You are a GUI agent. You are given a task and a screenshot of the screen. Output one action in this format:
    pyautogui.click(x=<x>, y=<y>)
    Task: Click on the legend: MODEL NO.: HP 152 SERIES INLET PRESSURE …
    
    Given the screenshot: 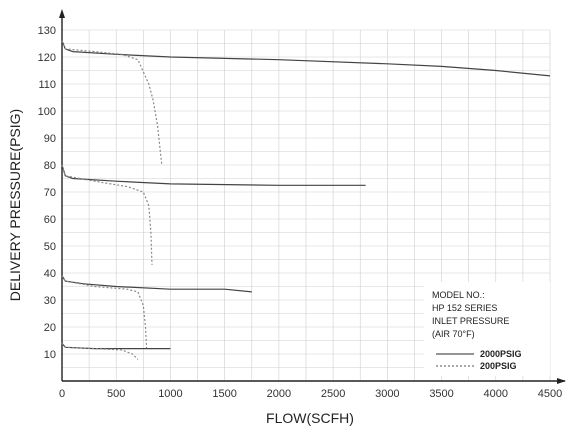 What is the action you would take?
    pyautogui.click(x=487, y=329)
    